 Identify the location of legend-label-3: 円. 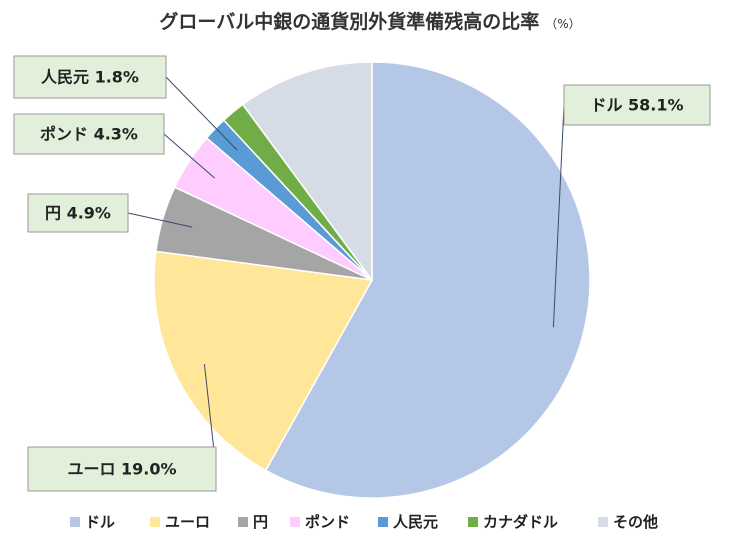
(260, 522).